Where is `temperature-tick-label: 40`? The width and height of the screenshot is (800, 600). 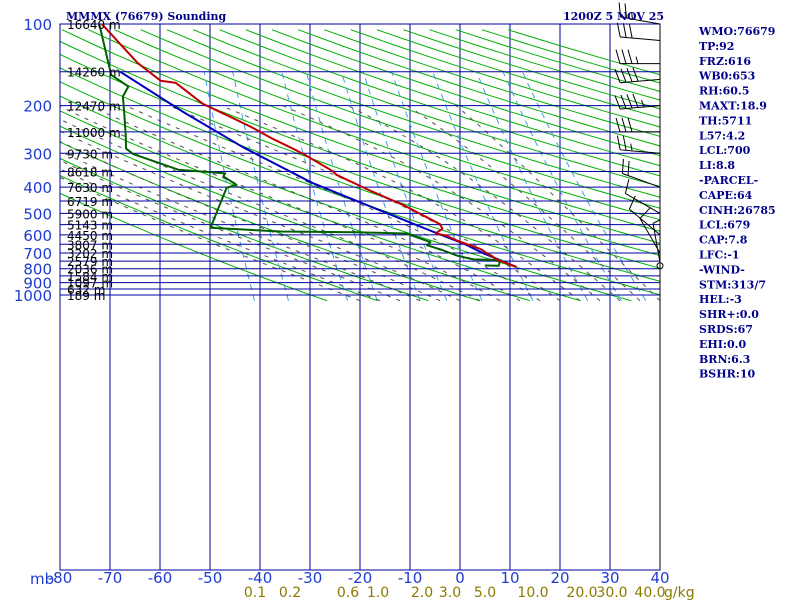
temperature-tick-label: 40 is located at coordinates (659, 578).